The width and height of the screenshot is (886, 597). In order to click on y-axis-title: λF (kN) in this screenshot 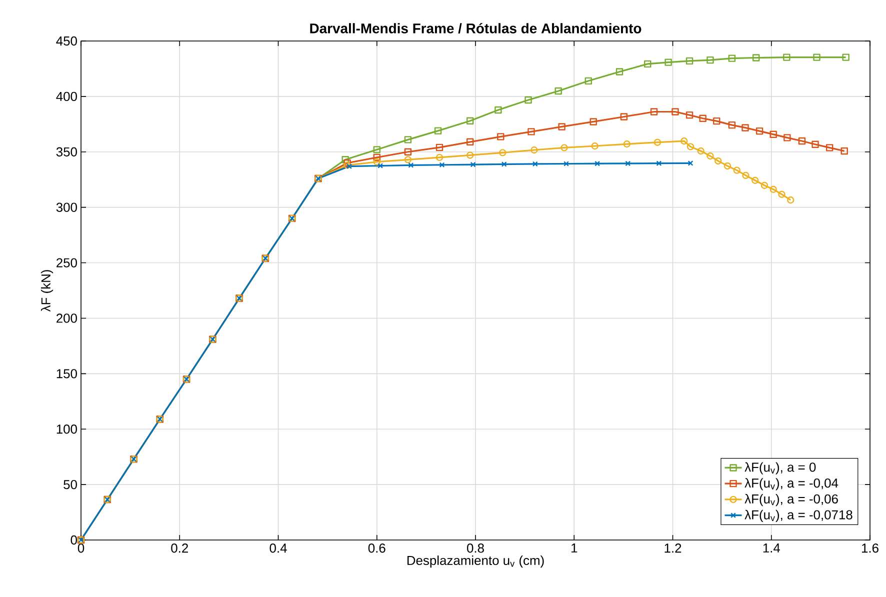, I will do `click(47, 291)`.